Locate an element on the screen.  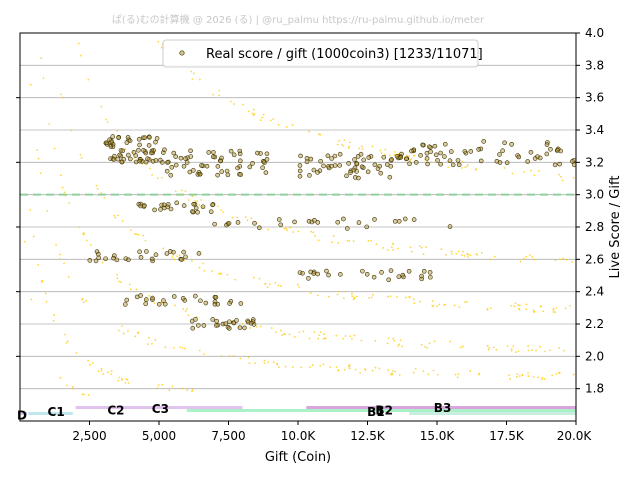
y-tick-label: 3.2 is located at coordinates (594, 162).